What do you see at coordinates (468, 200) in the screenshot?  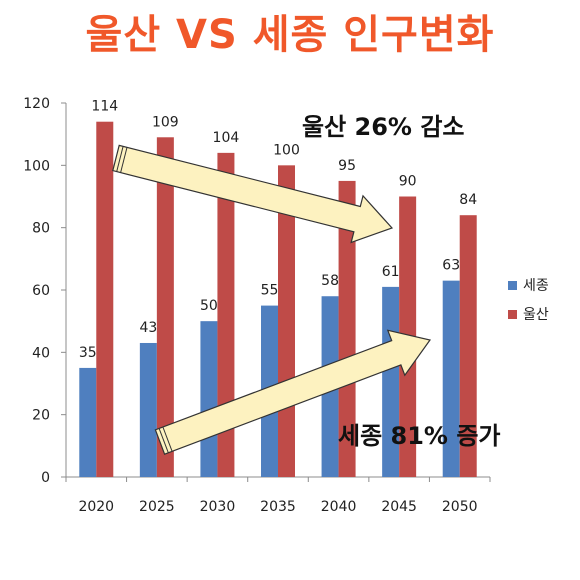 I see `data-label: 84` at bounding box center [468, 200].